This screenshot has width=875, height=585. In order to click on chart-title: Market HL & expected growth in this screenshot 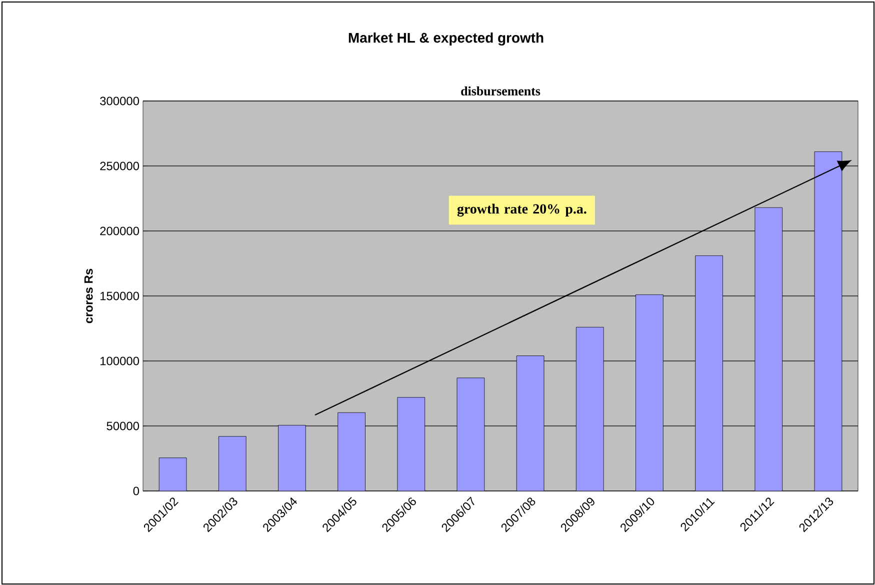, I will do `click(446, 39)`.